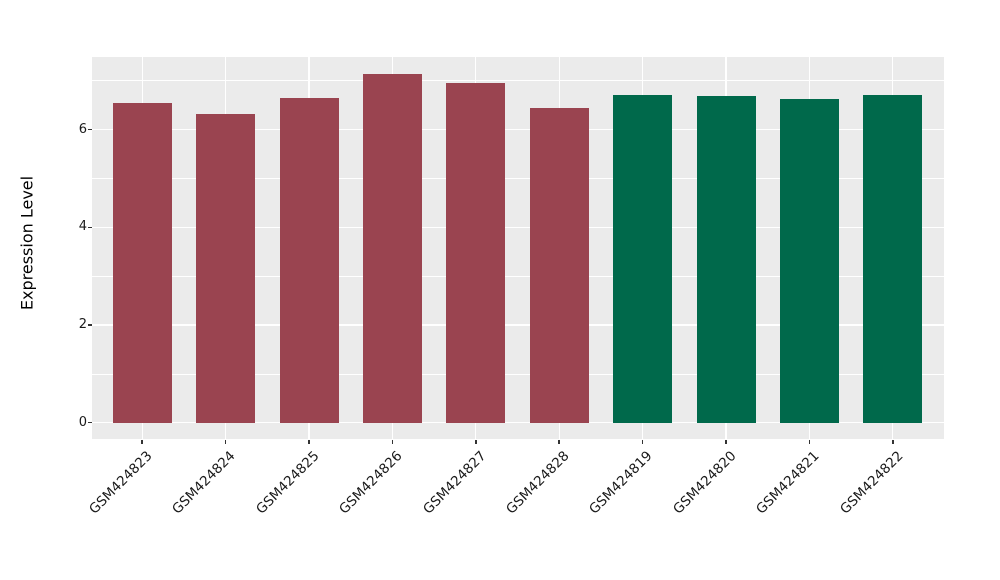 Image resolution: width=1000 pixels, height=580 pixels. Describe the element at coordinates (454, 483) in the screenshot. I see `x-tick-label-GSM424827: GSM424827` at that location.